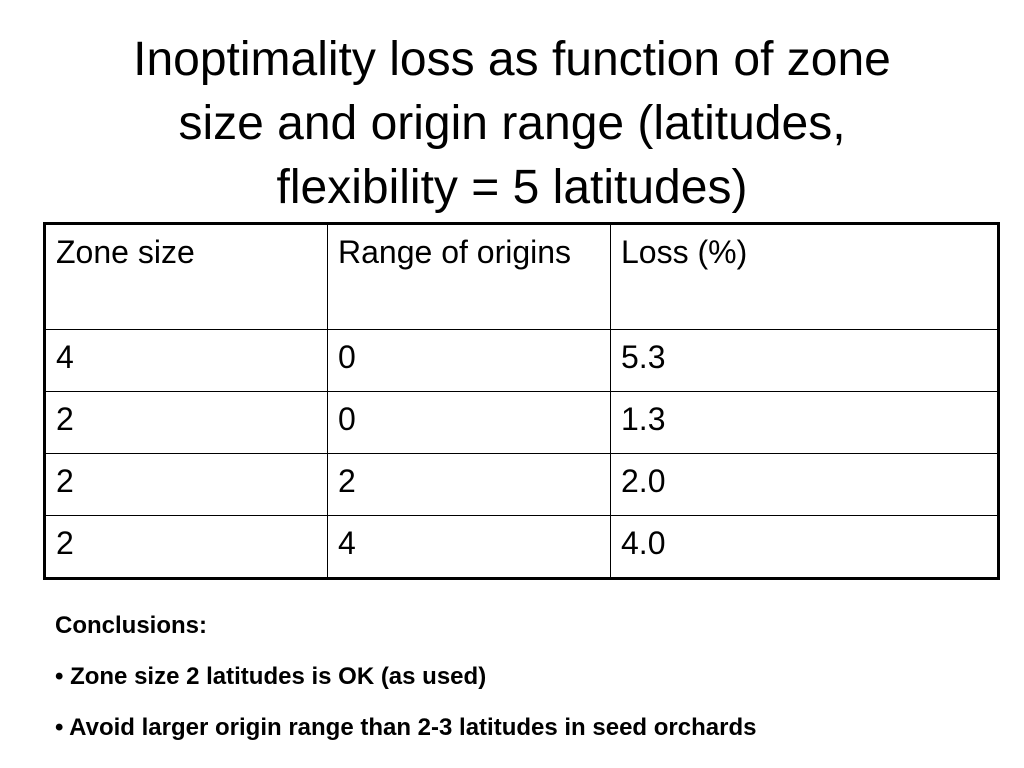 This screenshot has height=768, width=1024. I want to click on title-line-2: size and origin range (latitudes,, so click(512, 123).